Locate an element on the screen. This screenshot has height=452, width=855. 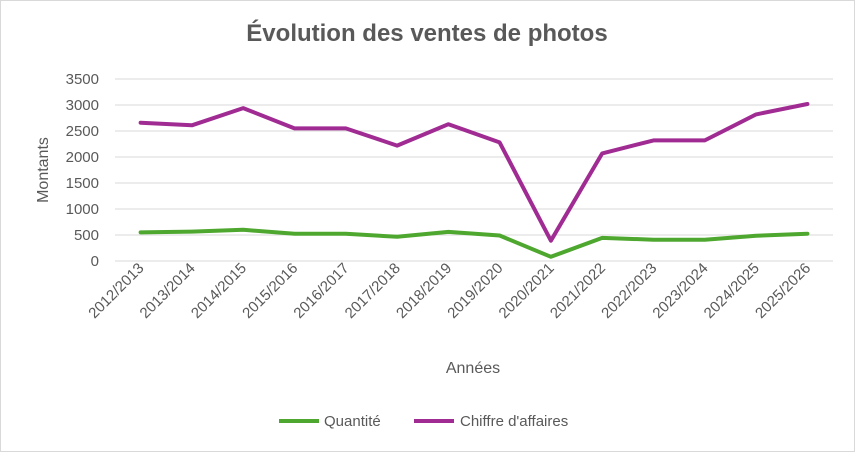
y-tick-label: 2000 is located at coordinates (82, 157).